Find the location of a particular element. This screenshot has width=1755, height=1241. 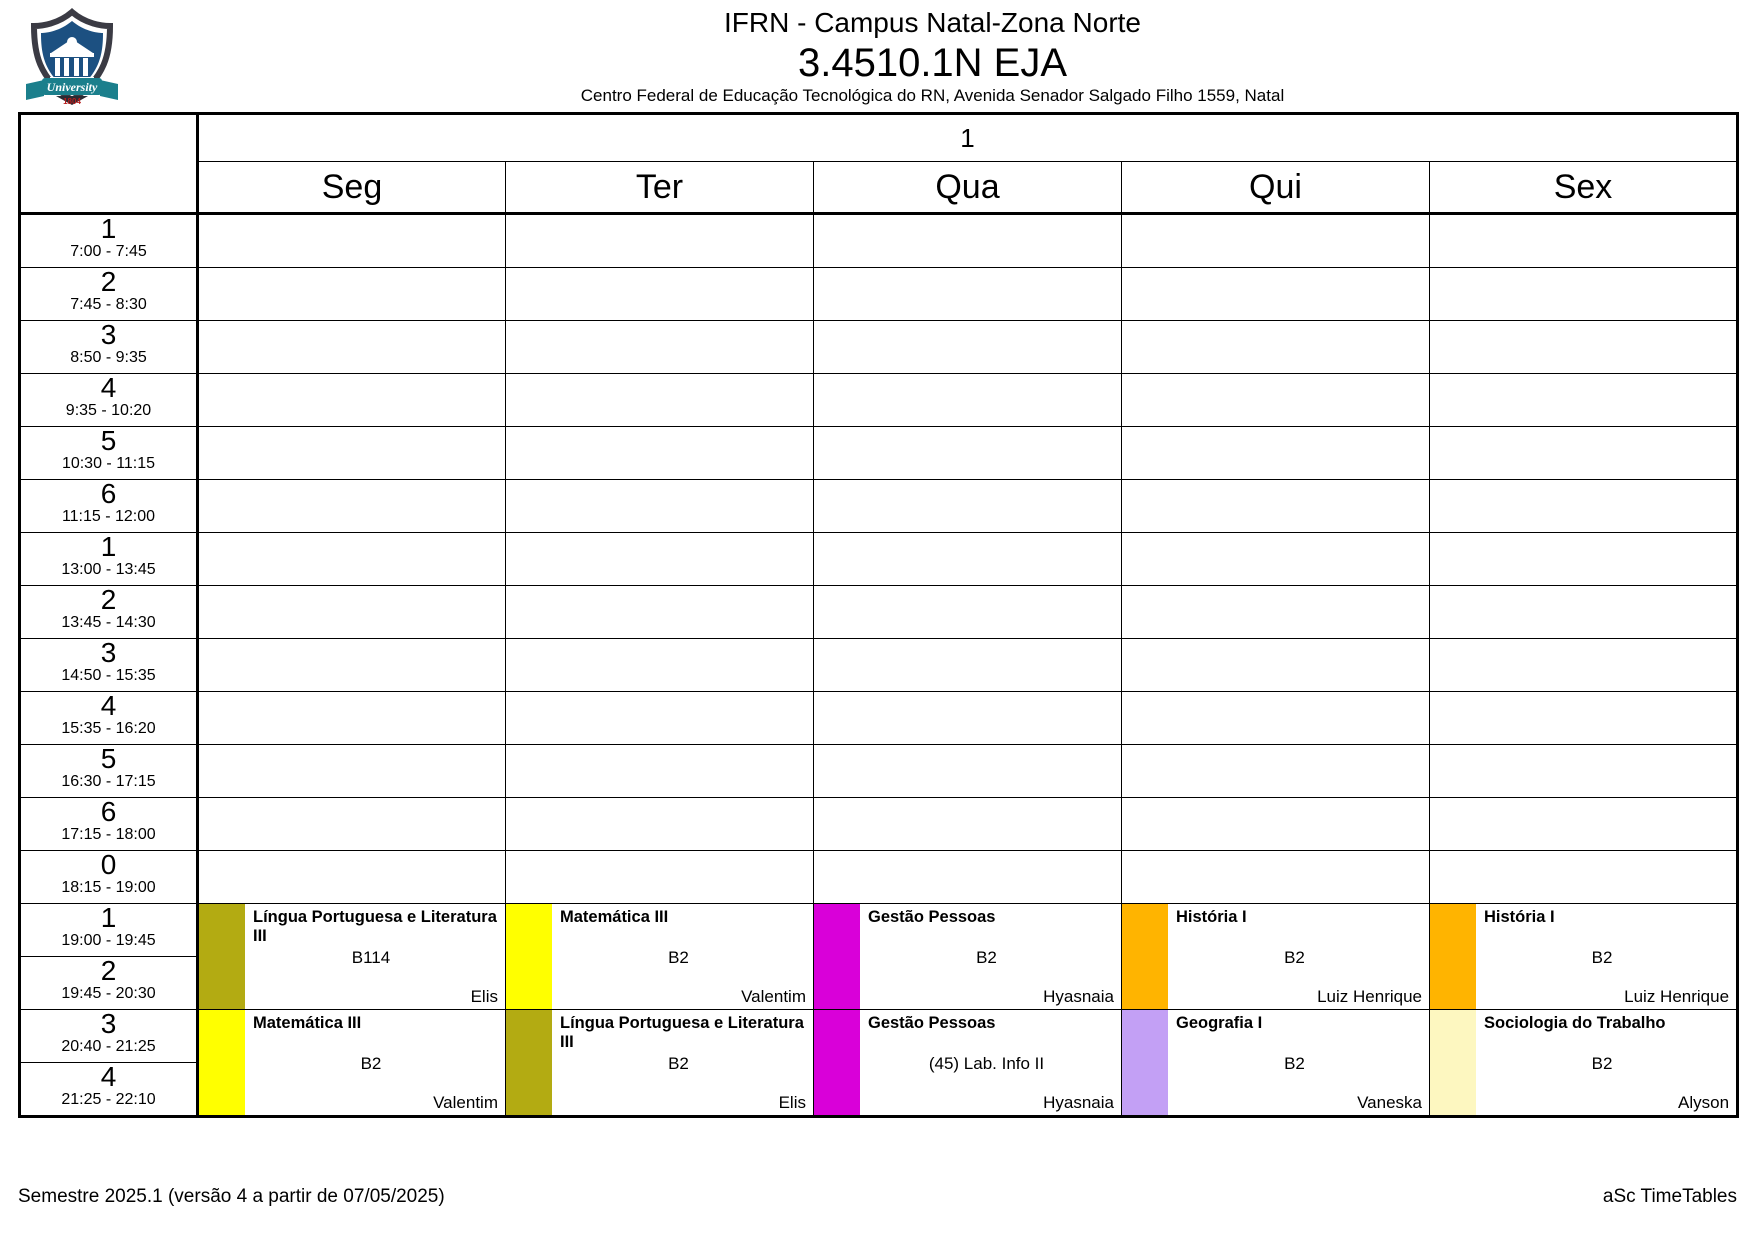

lesson-card: Língua Portuguesa e Literatura III B2 Elis is located at coordinates (659, 1062).